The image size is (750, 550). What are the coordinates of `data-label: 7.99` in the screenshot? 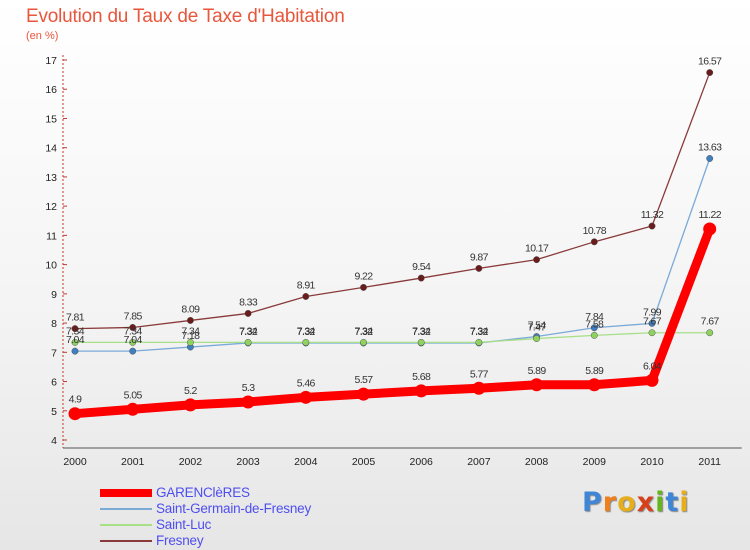 It's located at (652, 312).